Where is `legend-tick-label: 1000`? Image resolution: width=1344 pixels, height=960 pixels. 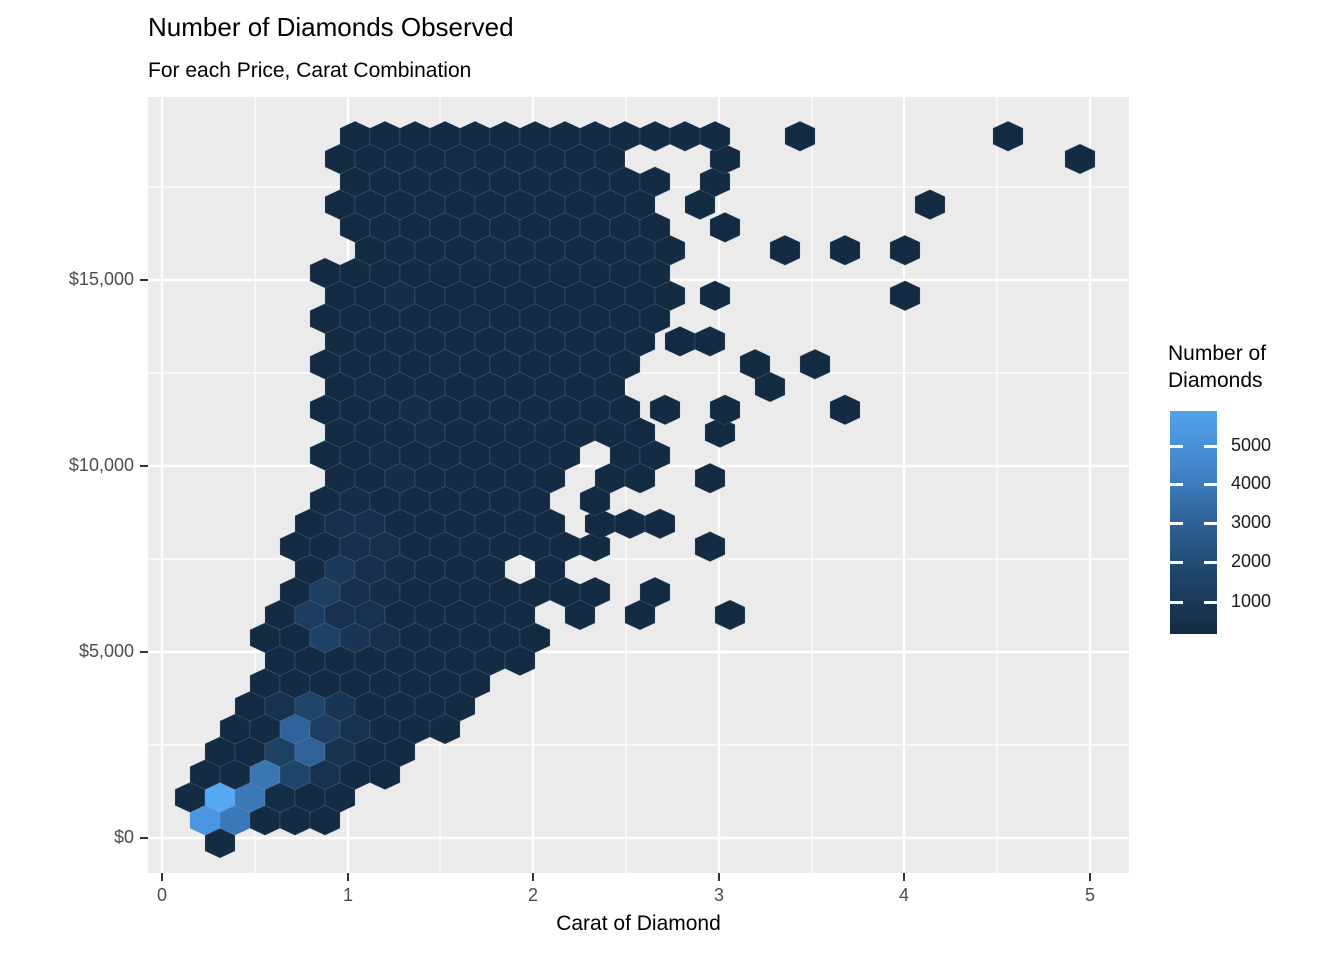 legend-tick-label: 1000 is located at coordinates (1251, 601).